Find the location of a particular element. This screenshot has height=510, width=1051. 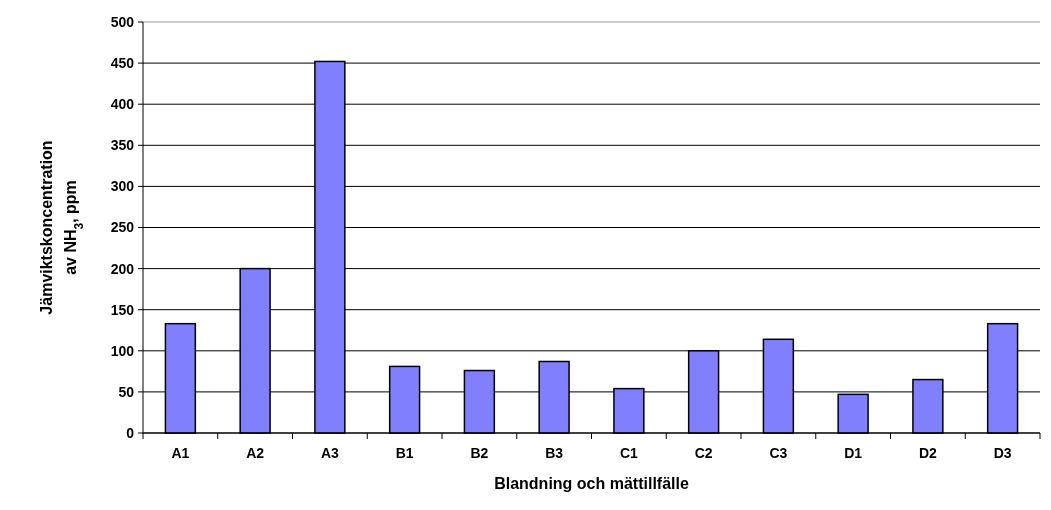

x-tick-label: A2 is located at coordinates (255, 453).